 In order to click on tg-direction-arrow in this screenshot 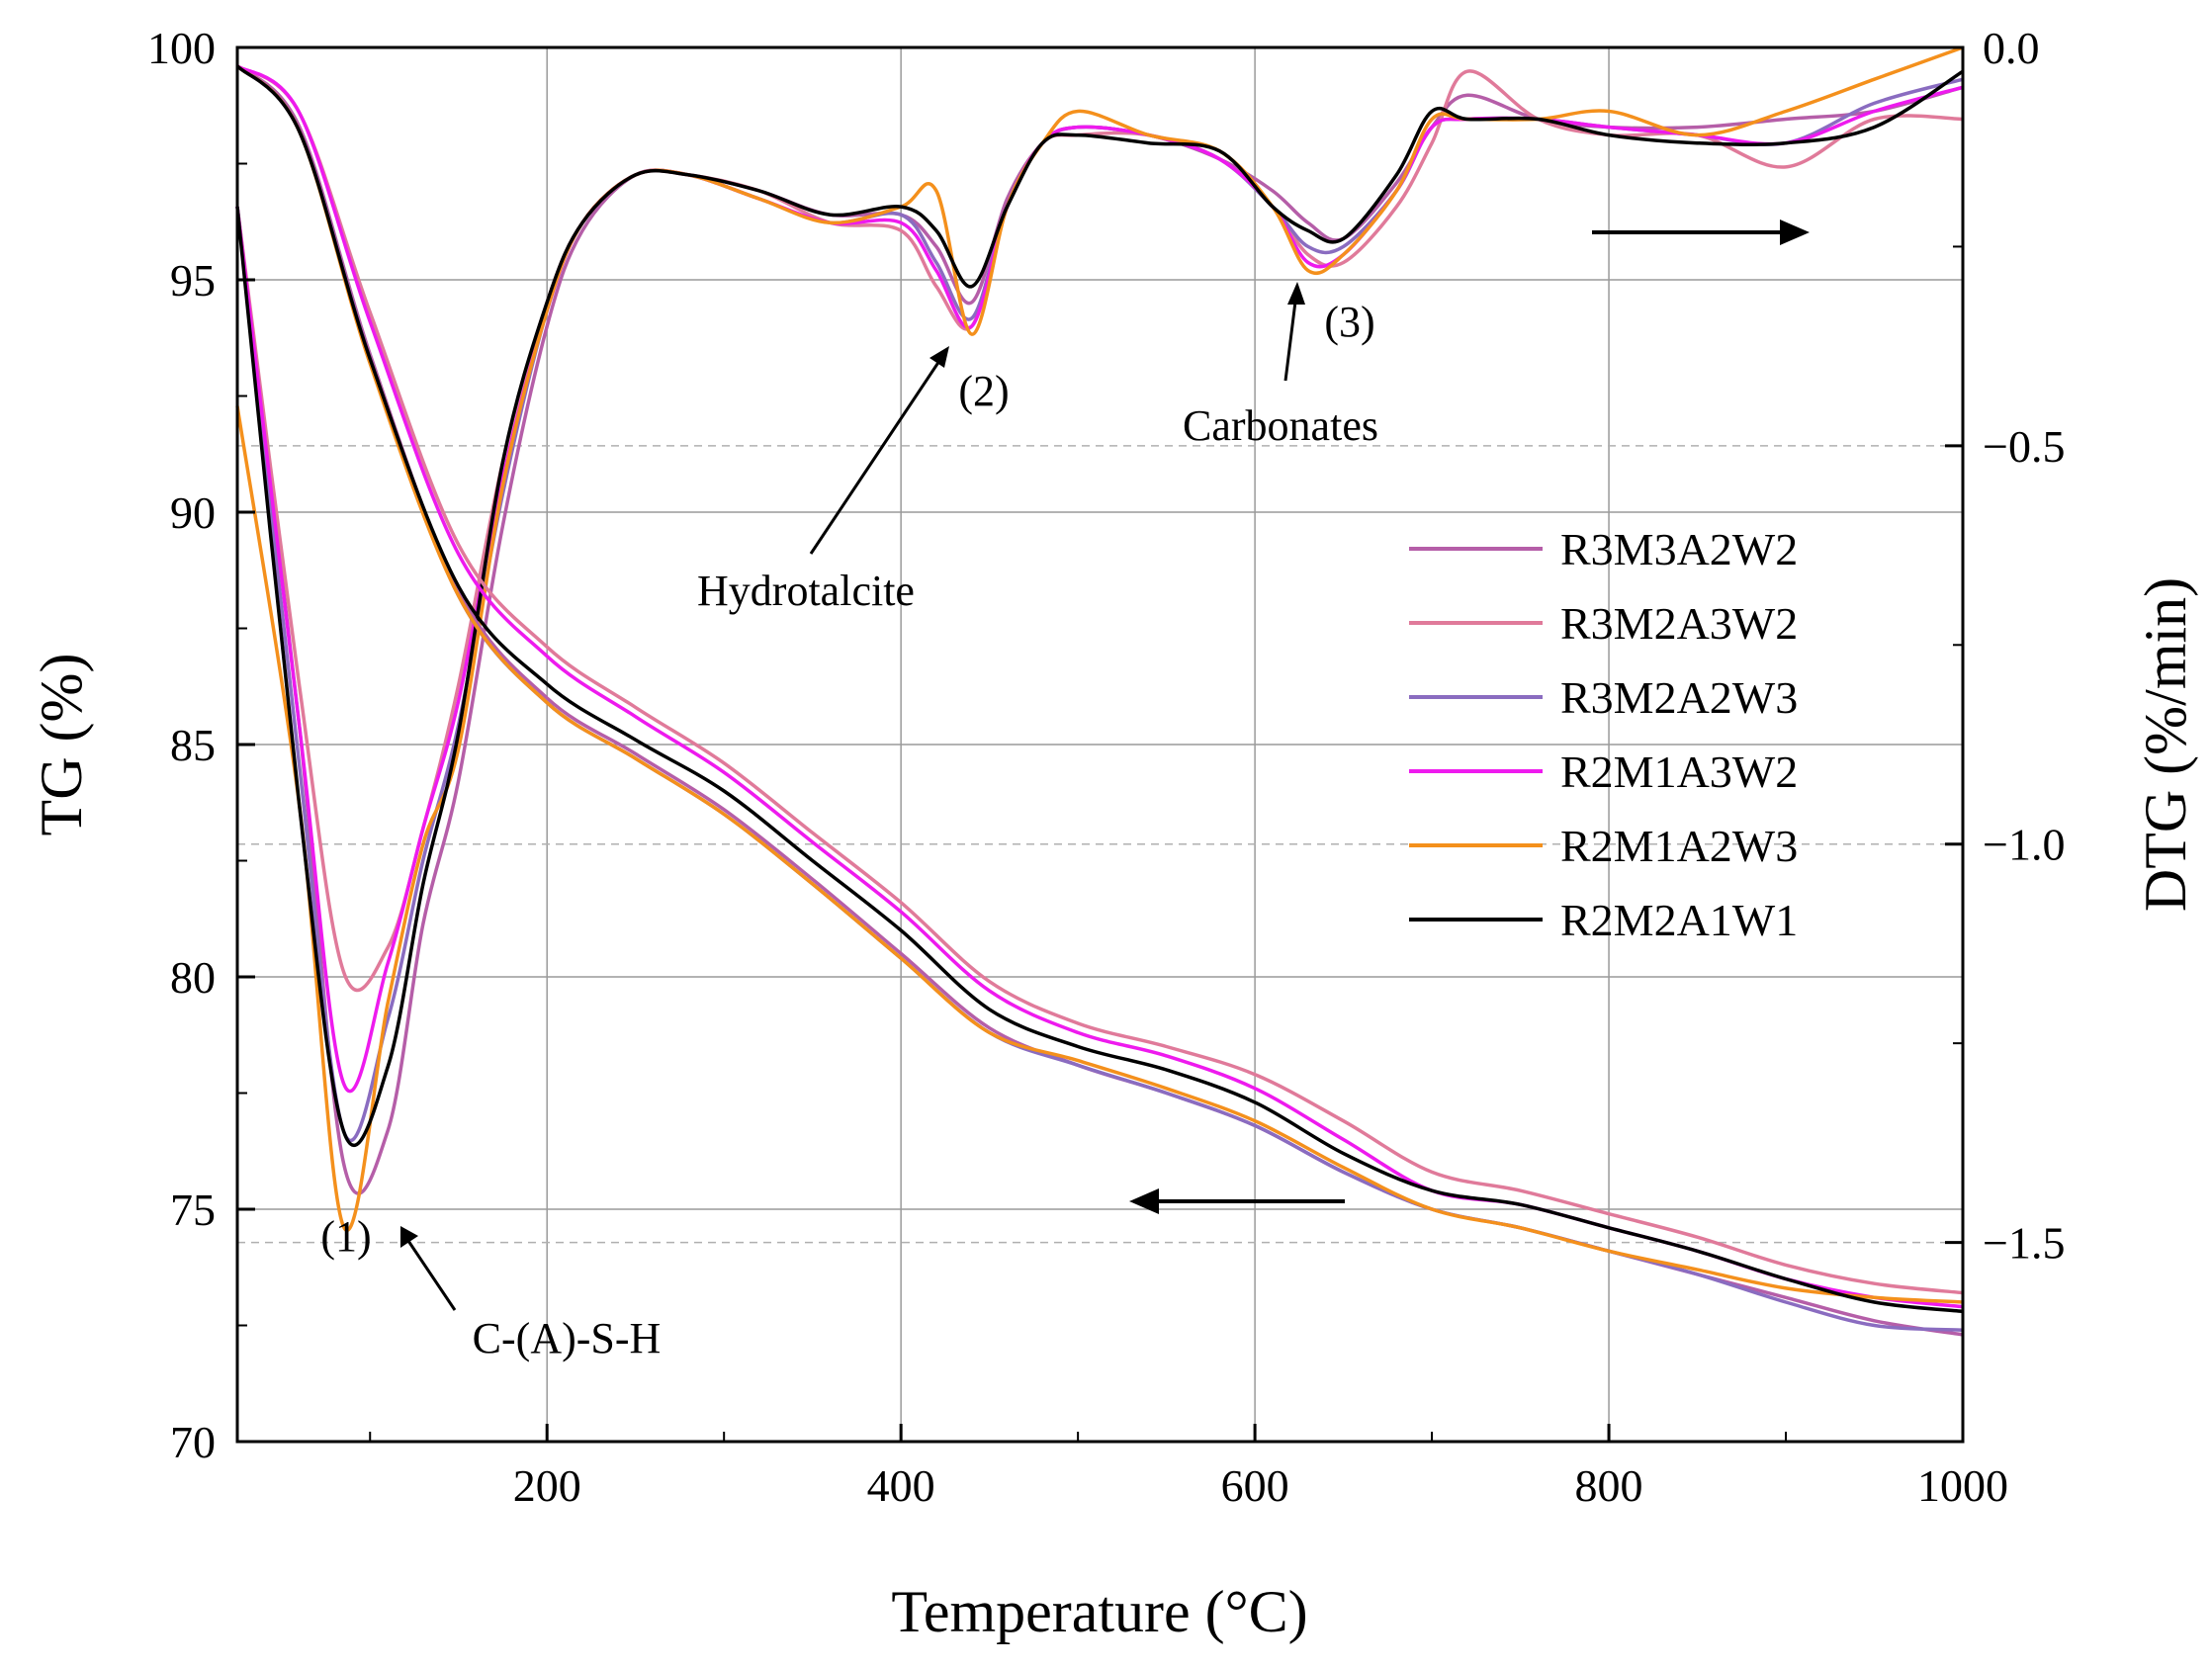, I will do `click(1237, 1201)`.